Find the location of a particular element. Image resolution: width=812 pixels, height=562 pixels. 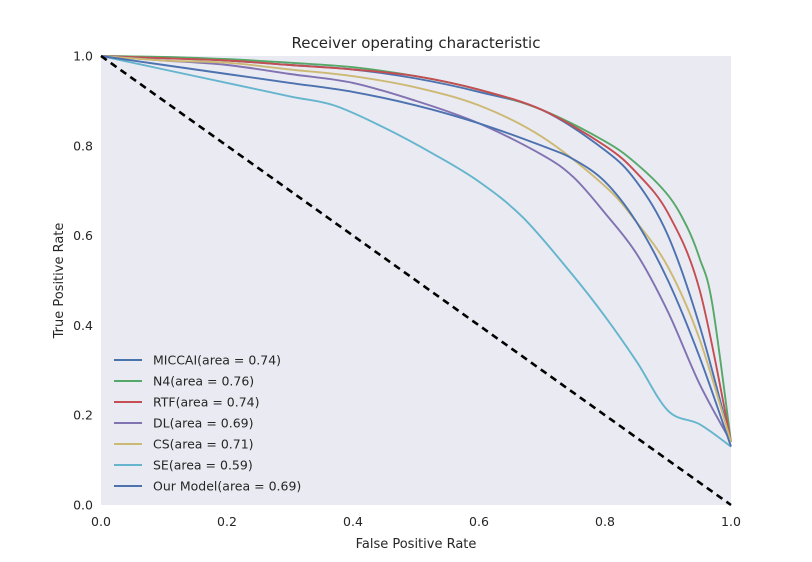

y-axis-label: True Positive Rate is located at coordinates (59, 281).